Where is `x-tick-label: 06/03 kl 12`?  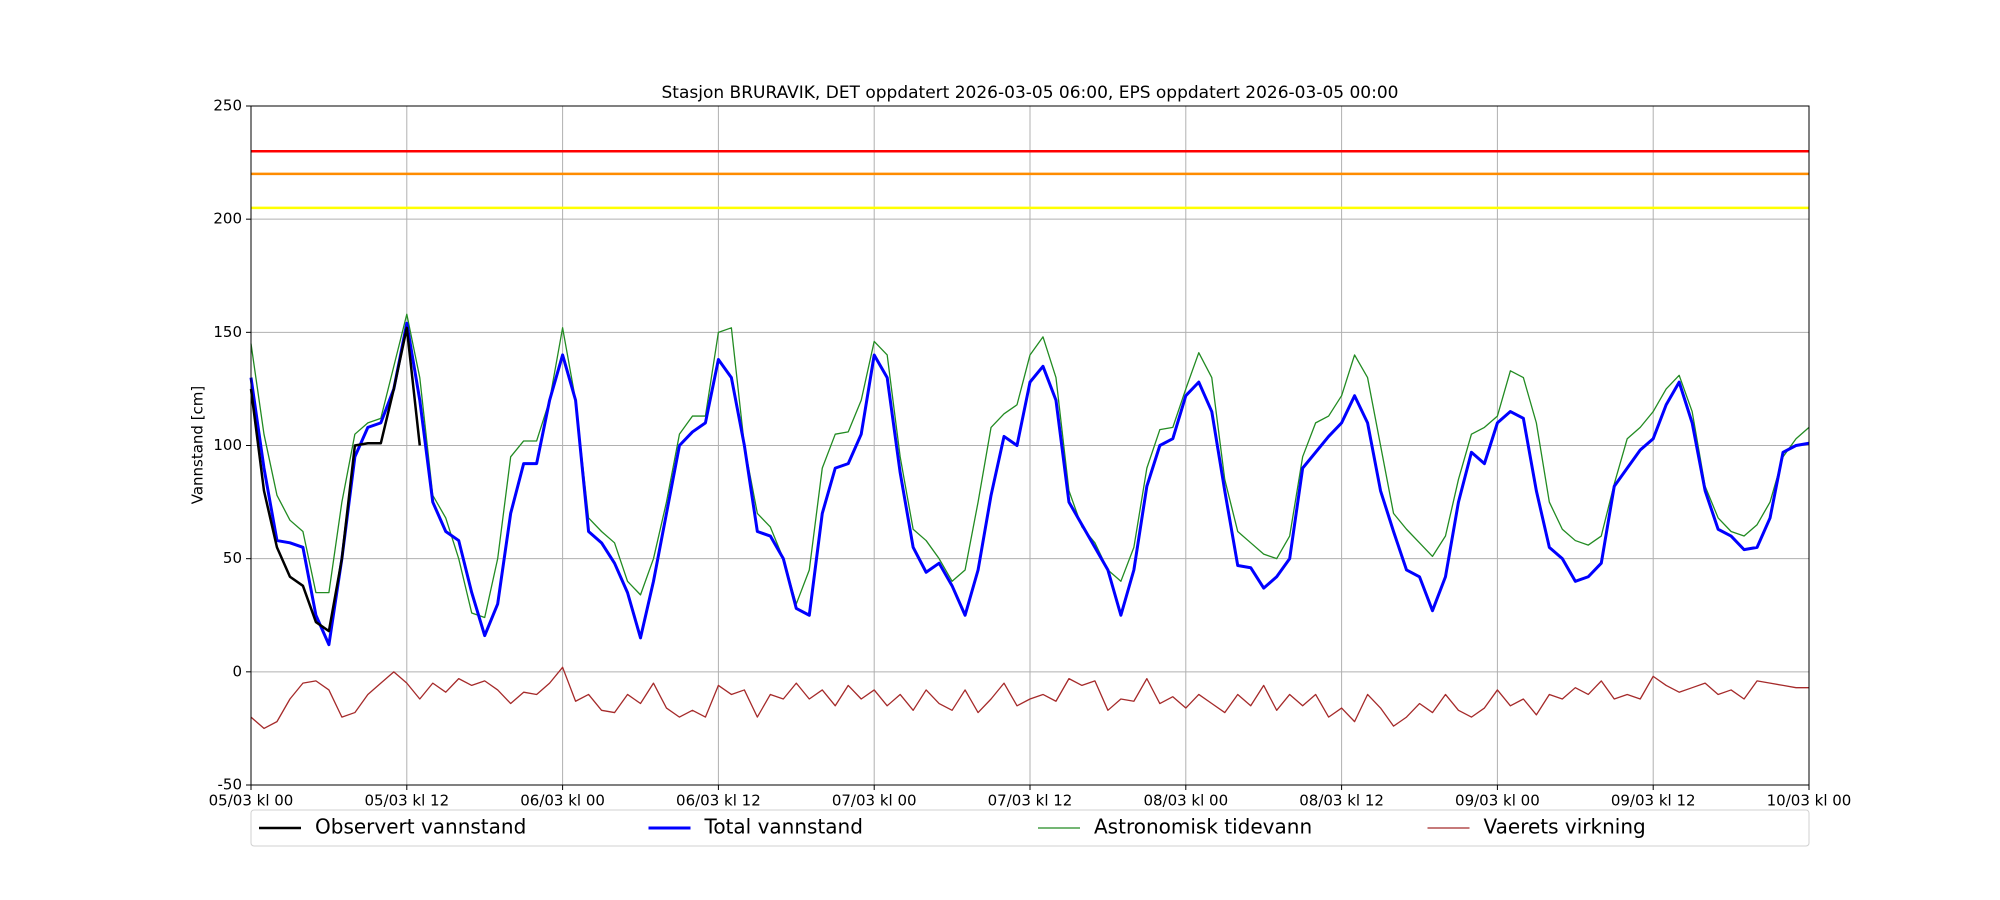 x-tick-label: 06/03 kl 12 is located at coordinates (718, 801).